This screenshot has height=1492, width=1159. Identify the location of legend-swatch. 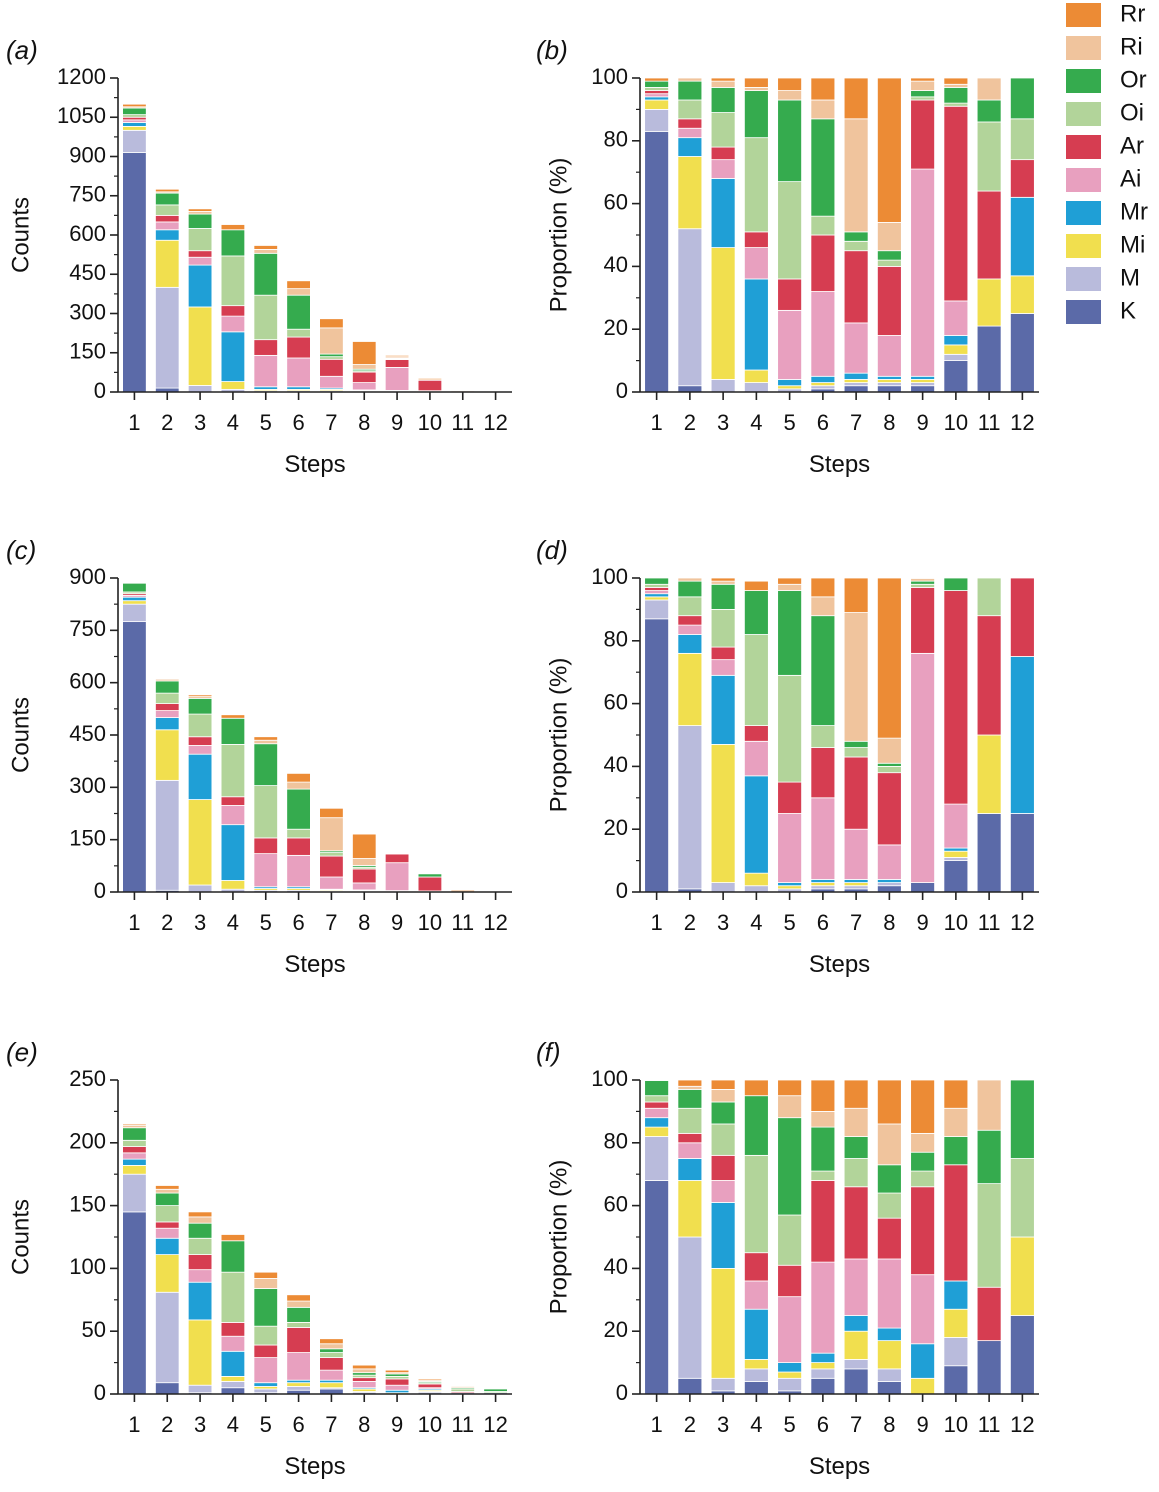
(1083, 15).